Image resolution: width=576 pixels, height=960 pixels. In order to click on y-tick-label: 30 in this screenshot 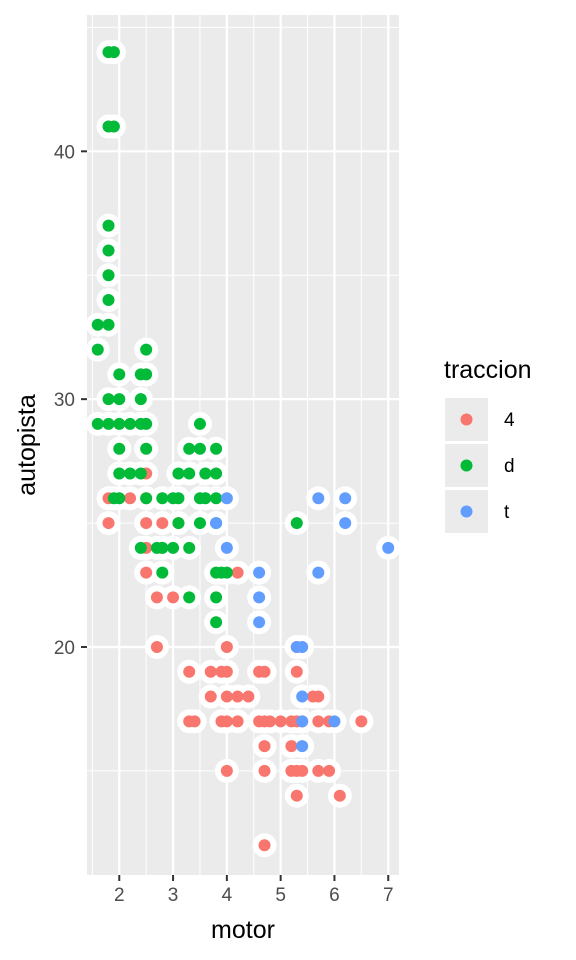, I will do `click(64, 400)`.